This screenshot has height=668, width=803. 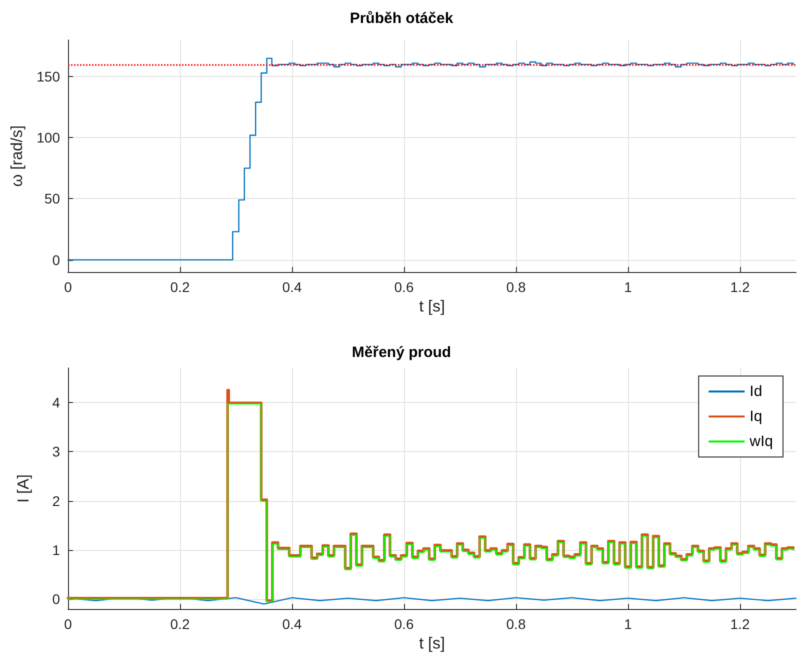 I want to click on chart-title: Měřený proud, so click(x=402, y=352).